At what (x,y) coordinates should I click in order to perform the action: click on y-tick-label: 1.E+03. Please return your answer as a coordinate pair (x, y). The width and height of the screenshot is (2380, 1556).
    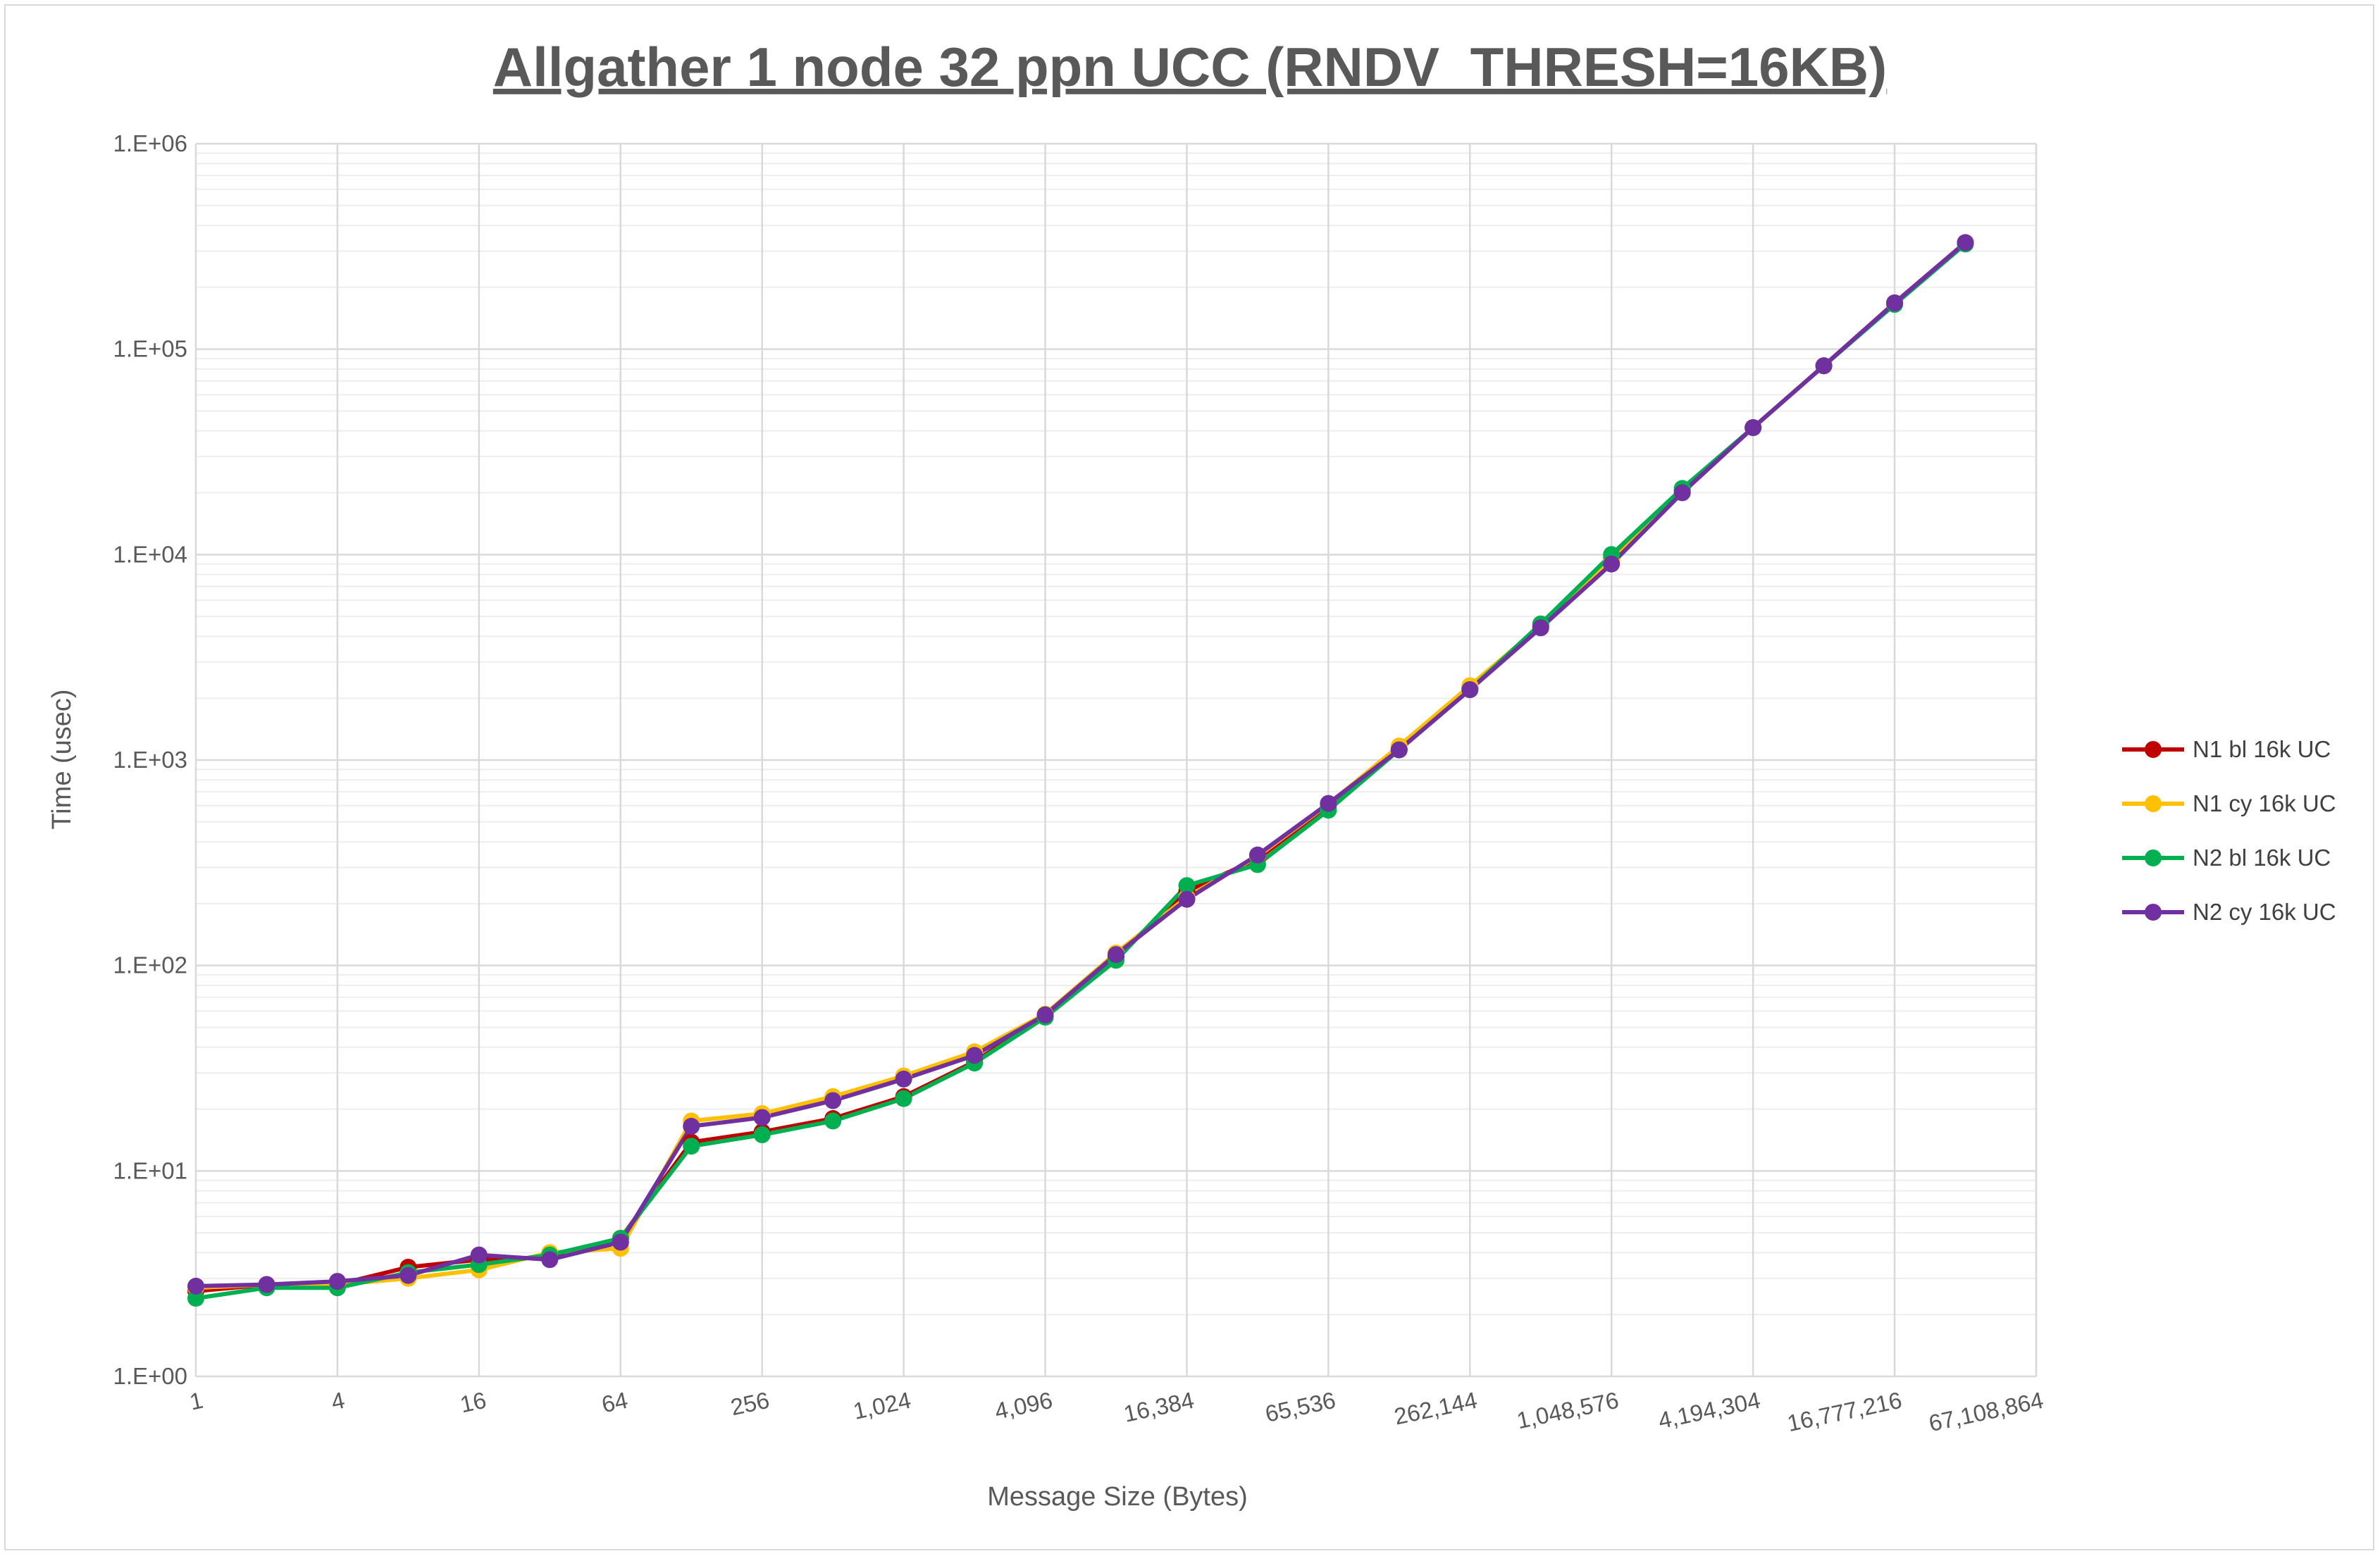
    Looking at the image, I should click on (150, 760).